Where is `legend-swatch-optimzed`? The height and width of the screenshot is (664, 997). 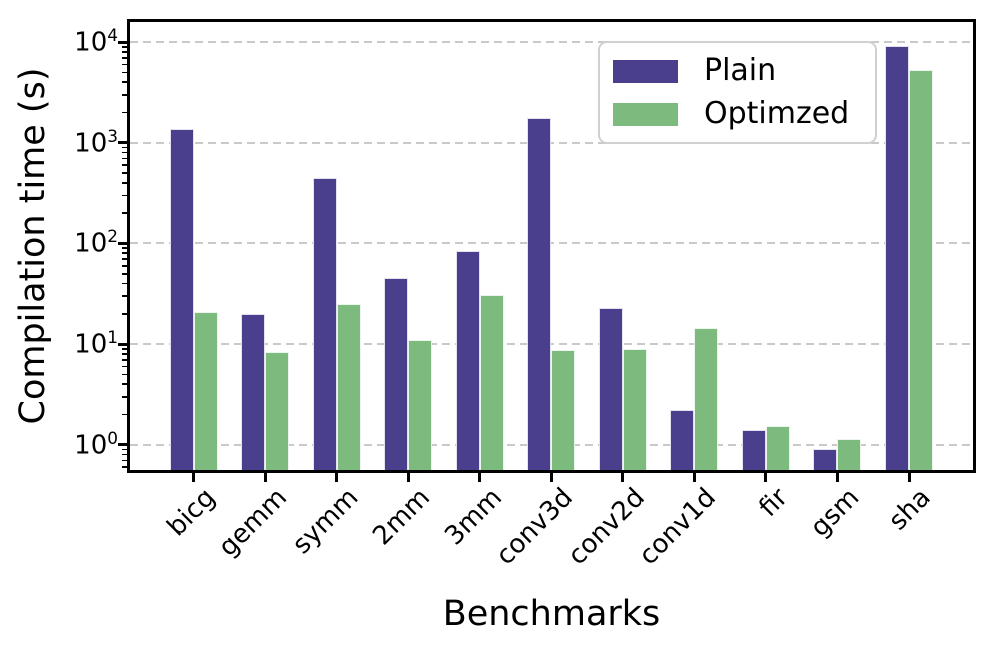
legend-swatch-optimzed is located at coordinates (645, 114).